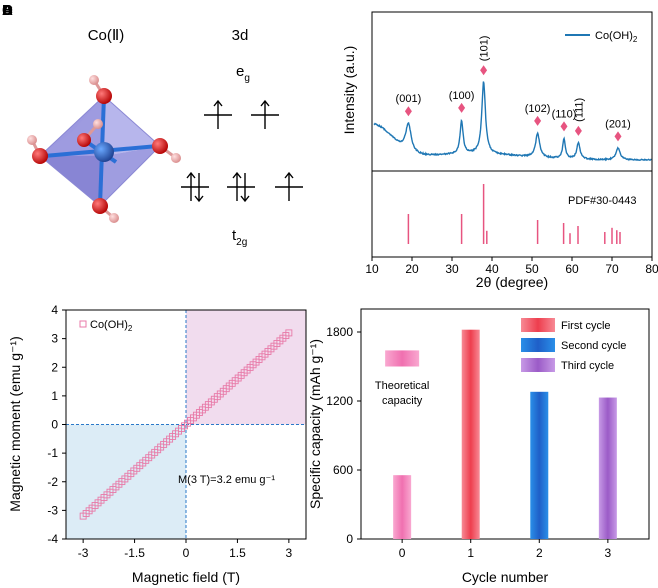 The width and height of the screenshot is (658, 588). I want to click on mh-y-tick-label: -4, so click(52, 539).